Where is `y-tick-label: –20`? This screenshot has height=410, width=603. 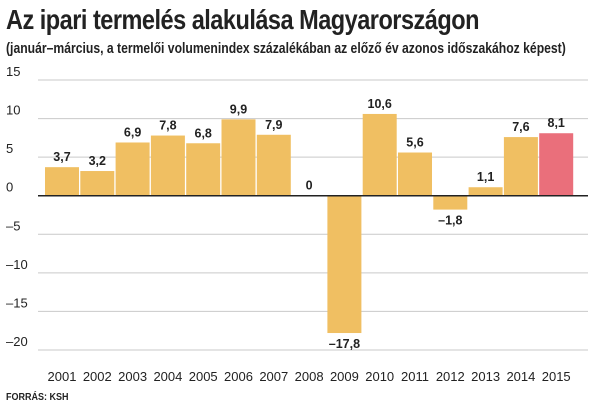 y-tick-label: –20 is located at coordinates (17, 341).